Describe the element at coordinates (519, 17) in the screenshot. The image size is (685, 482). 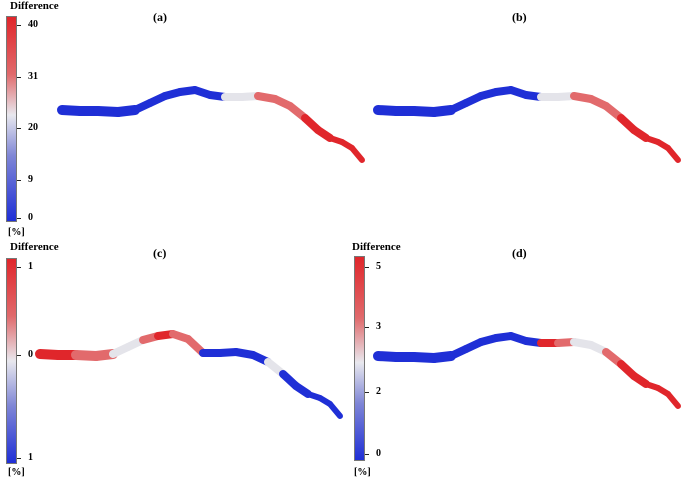
I see `panel-label: (b)` at that location.